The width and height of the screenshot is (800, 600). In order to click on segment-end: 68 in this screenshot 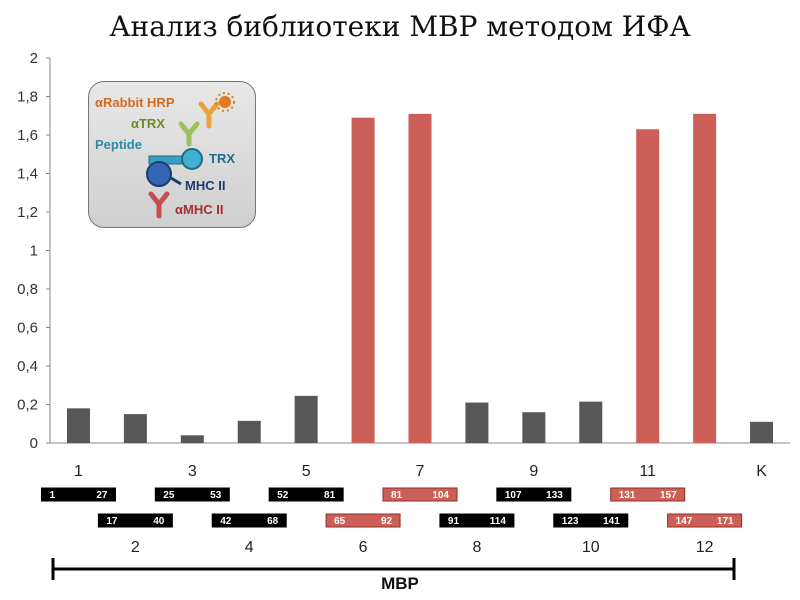, I will do `click(273, 521)`.